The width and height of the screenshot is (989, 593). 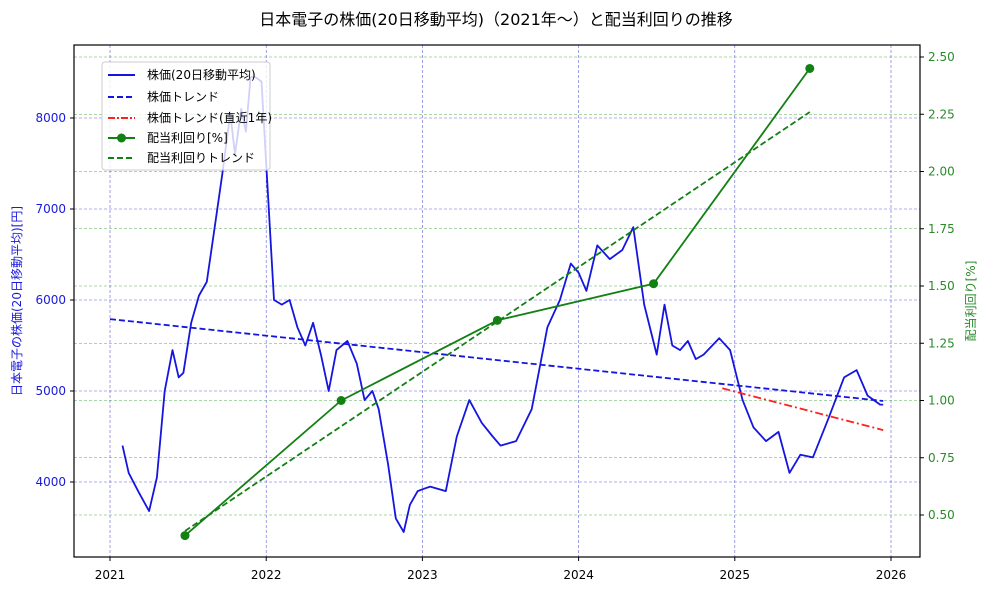 What do you see at coordinates (971, 301) in the screenshot?
I see `y-axis-right-label: 配当利回り[%]` at bounding box center [971, 301].